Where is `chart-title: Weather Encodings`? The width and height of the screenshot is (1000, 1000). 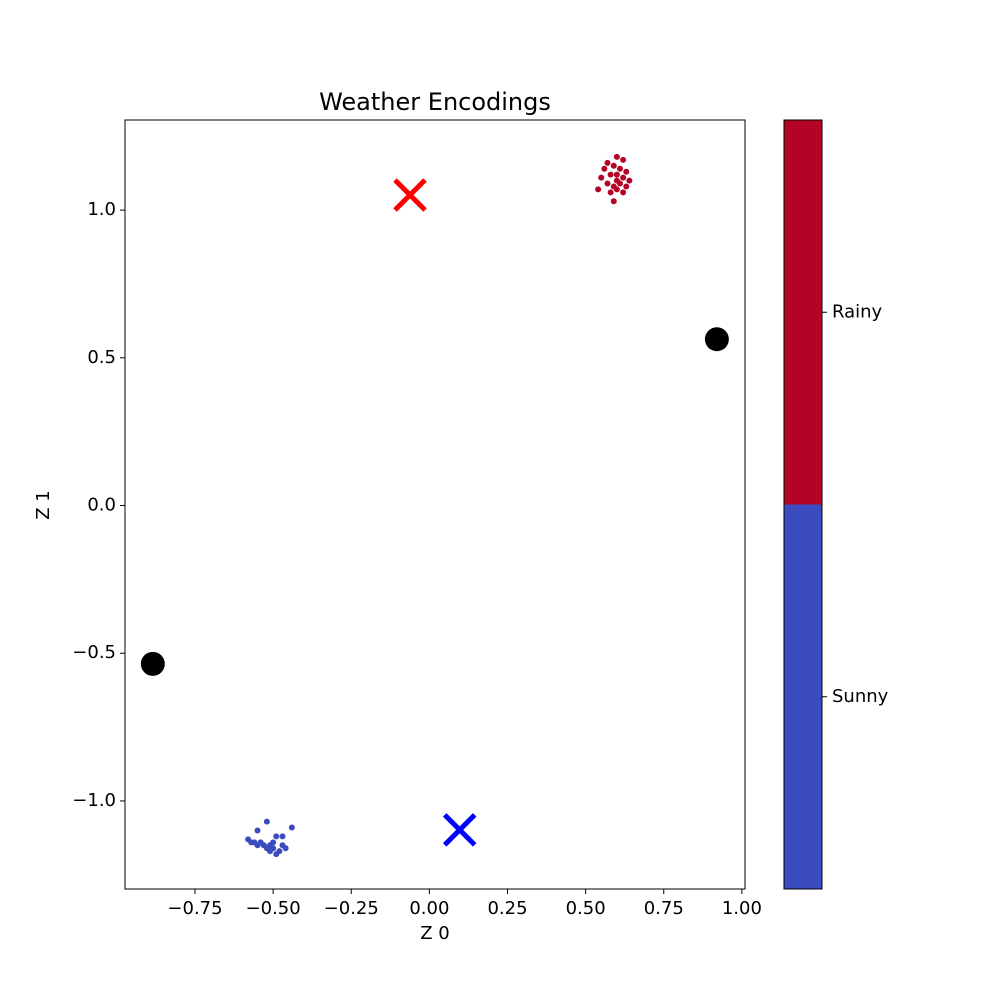
chart-title: Weather Encodings is located at coordinates (435, 102).